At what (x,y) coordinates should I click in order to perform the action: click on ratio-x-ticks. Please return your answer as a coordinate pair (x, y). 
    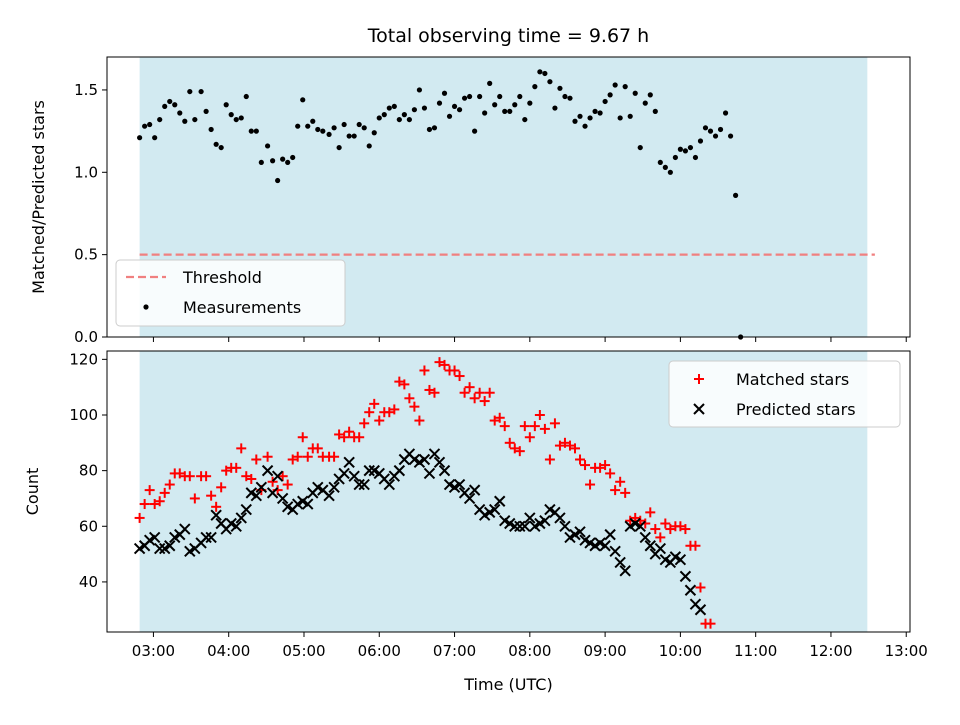
    Looking at the image, I should click on (529, 339).